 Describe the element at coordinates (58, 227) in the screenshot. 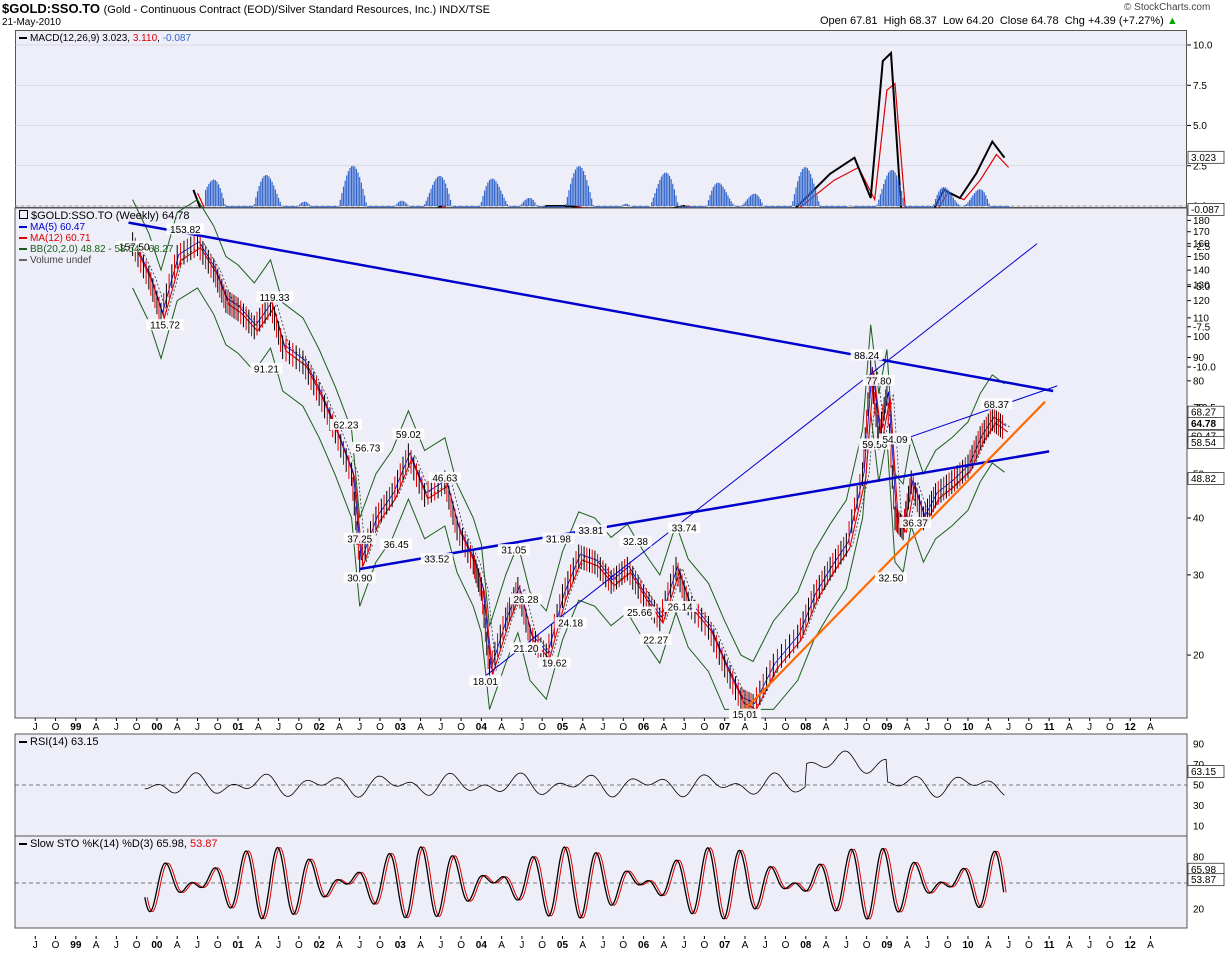

I see `ma5-label: MA(5) 60.47` at that location.